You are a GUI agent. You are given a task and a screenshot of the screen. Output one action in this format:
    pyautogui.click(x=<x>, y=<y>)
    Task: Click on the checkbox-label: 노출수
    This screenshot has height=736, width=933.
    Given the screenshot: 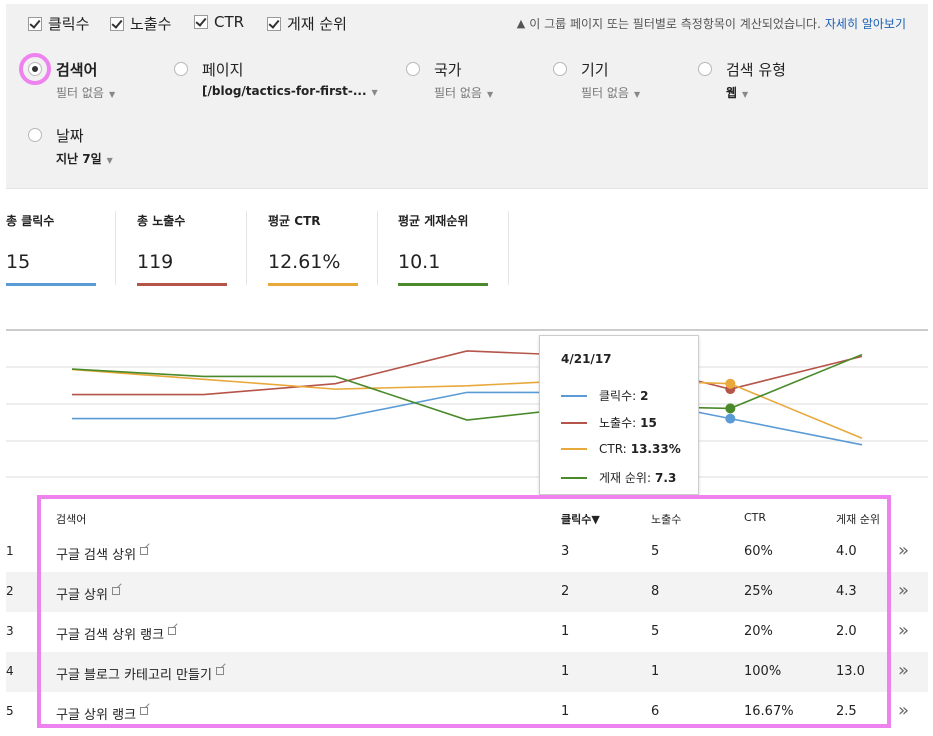 What is the action you would take?
    pyautogui.click(x=151, y=24)
    